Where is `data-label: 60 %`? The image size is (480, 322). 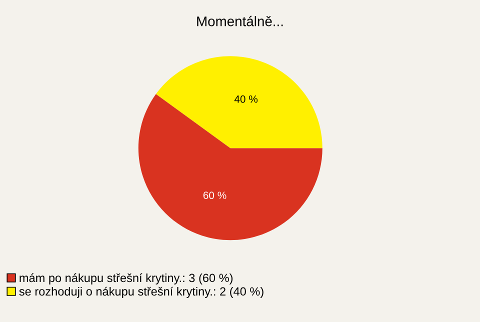
data-label: 60 % is located at coordinates (214, 196).